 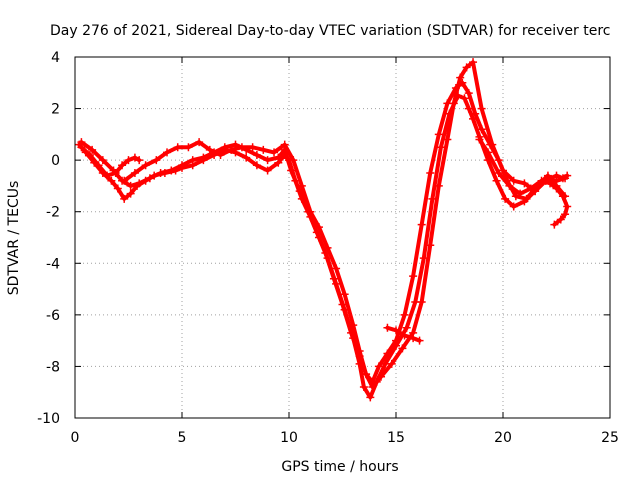 I want to click on y-tick-label: -10, so click(x=48, y=419).